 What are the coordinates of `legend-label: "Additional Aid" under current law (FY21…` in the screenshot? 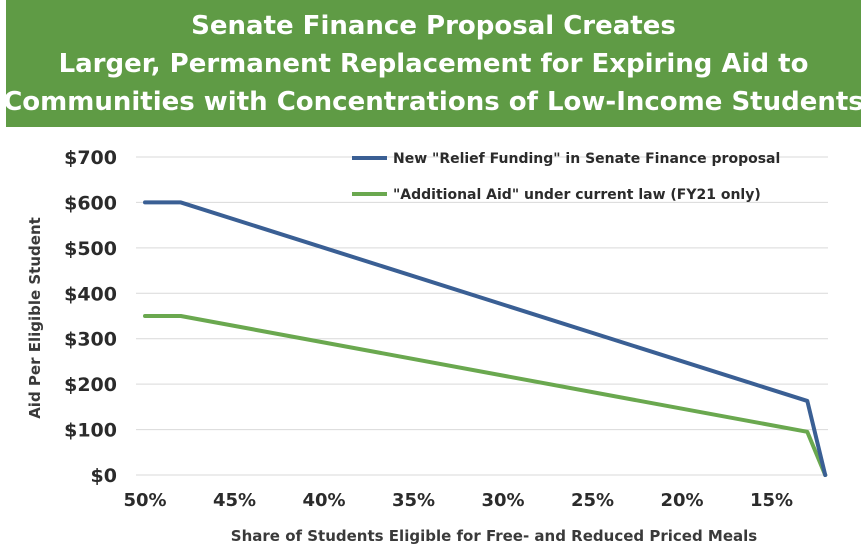 It's located at (577, 195).